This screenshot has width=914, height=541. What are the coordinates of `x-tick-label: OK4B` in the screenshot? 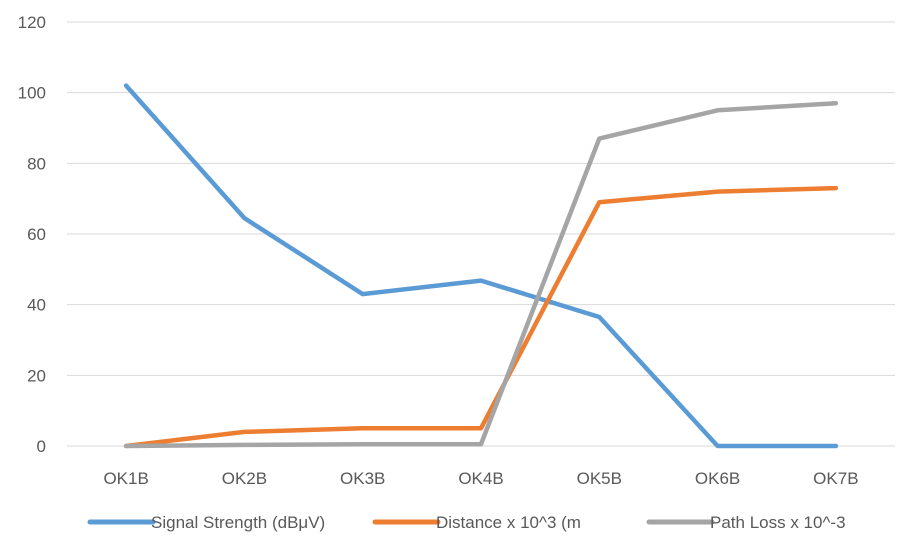 It's located at (480, 478).